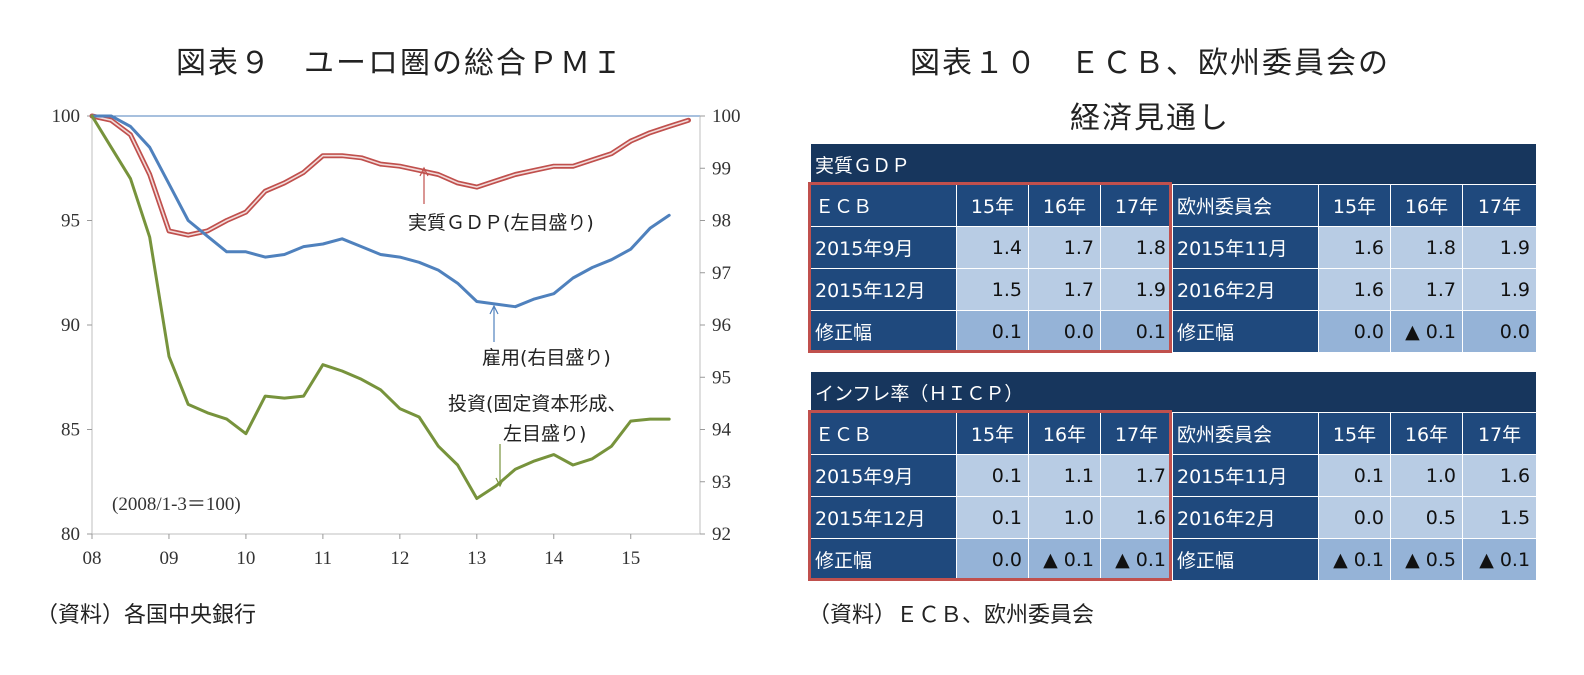 The height and width of the screenshot is (675, 1584). What do you see at coordinates (1150, 118) in the screenshot?
I see `right-figure-title-line2: 経済見通し` at bounding box center [1150, 118].